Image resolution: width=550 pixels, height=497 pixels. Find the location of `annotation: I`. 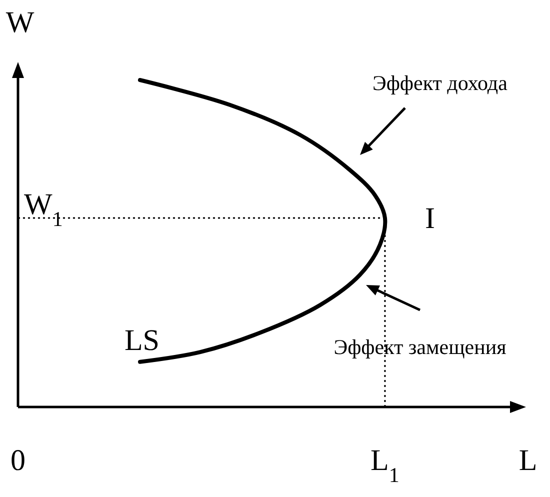

annotation: I is located at coordinates (429, 218).